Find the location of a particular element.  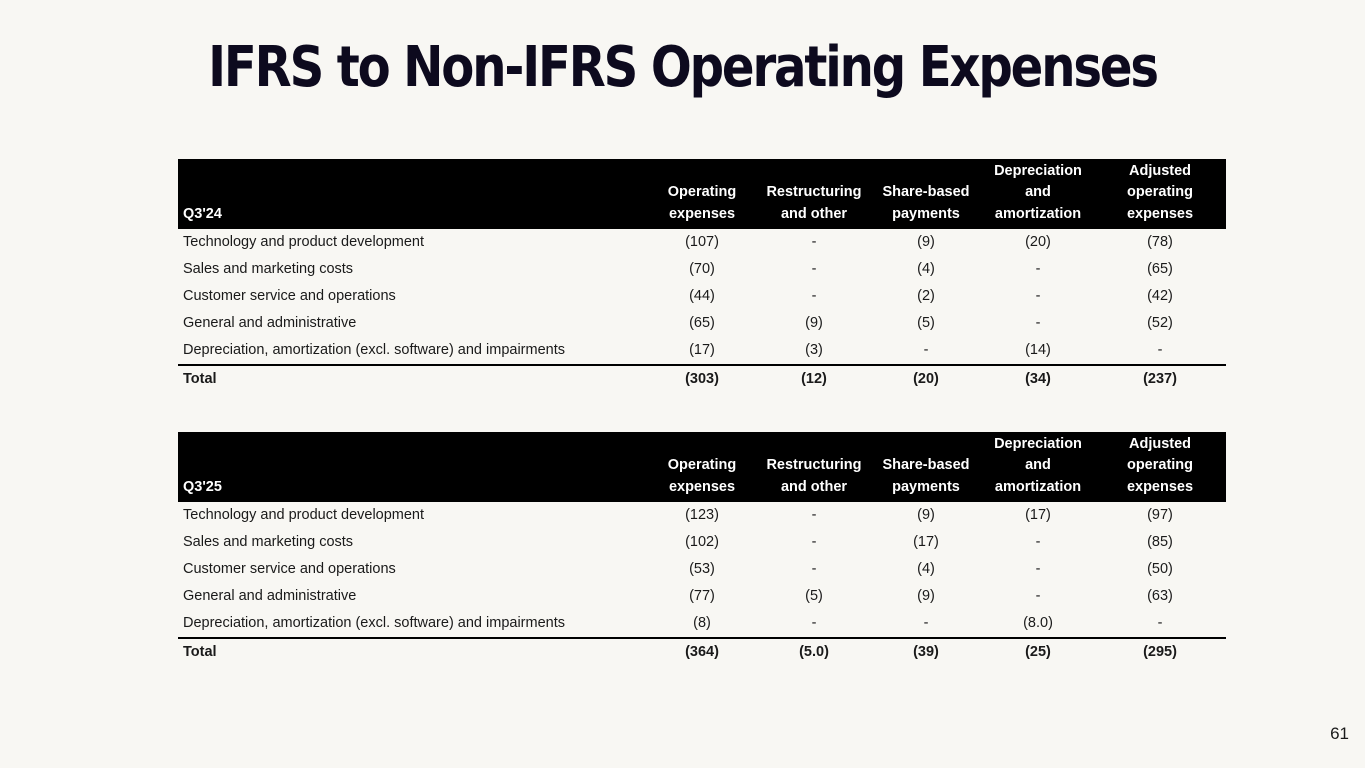

page-title: IFRS to Non-IFRS Operating Expenses is located at coordinates (683, 67).